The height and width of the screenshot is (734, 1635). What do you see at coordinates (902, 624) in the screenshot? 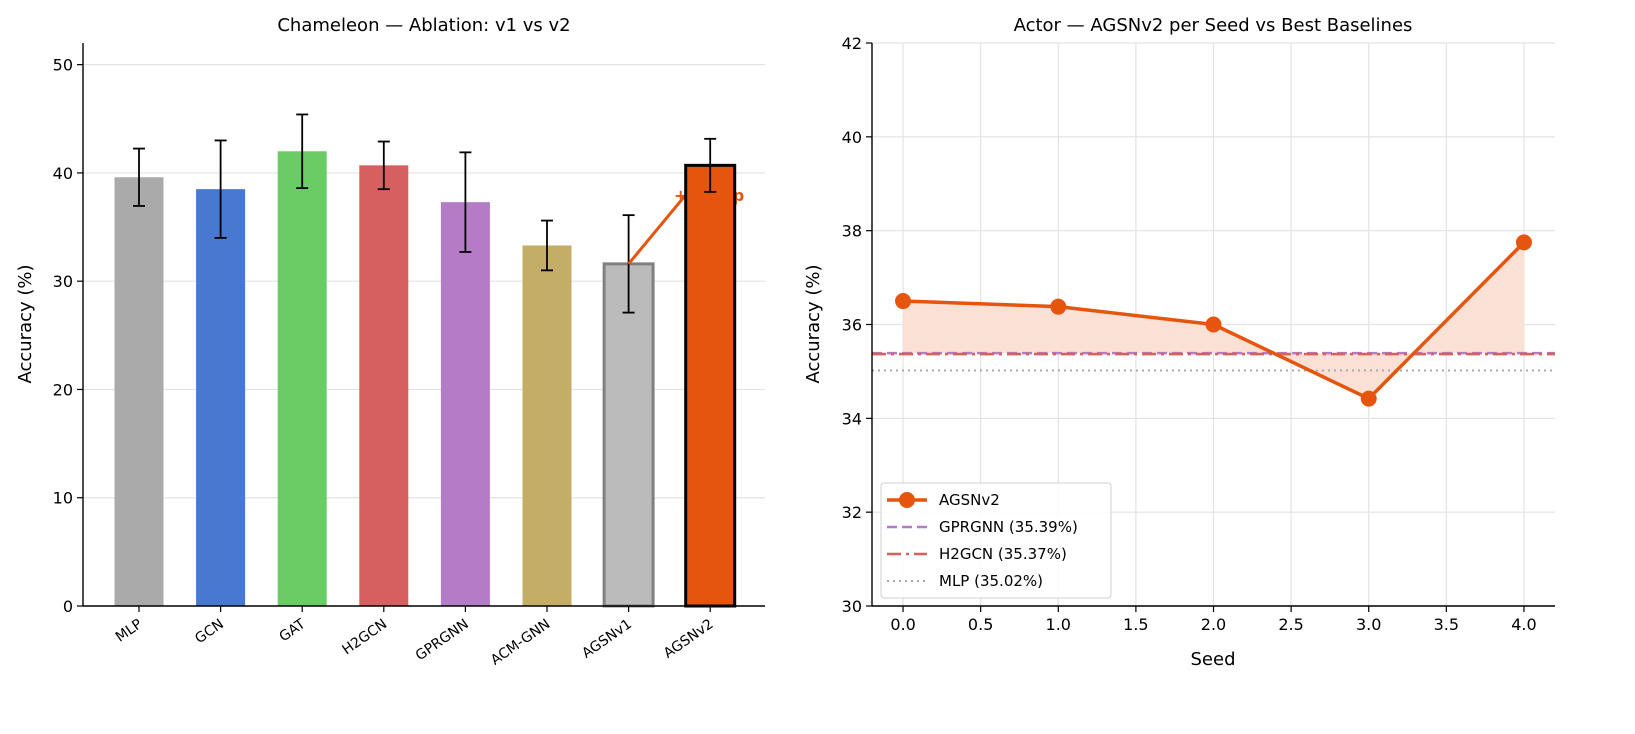
I see `x-tick-label: 0.0` at bounding box center [902, 624].